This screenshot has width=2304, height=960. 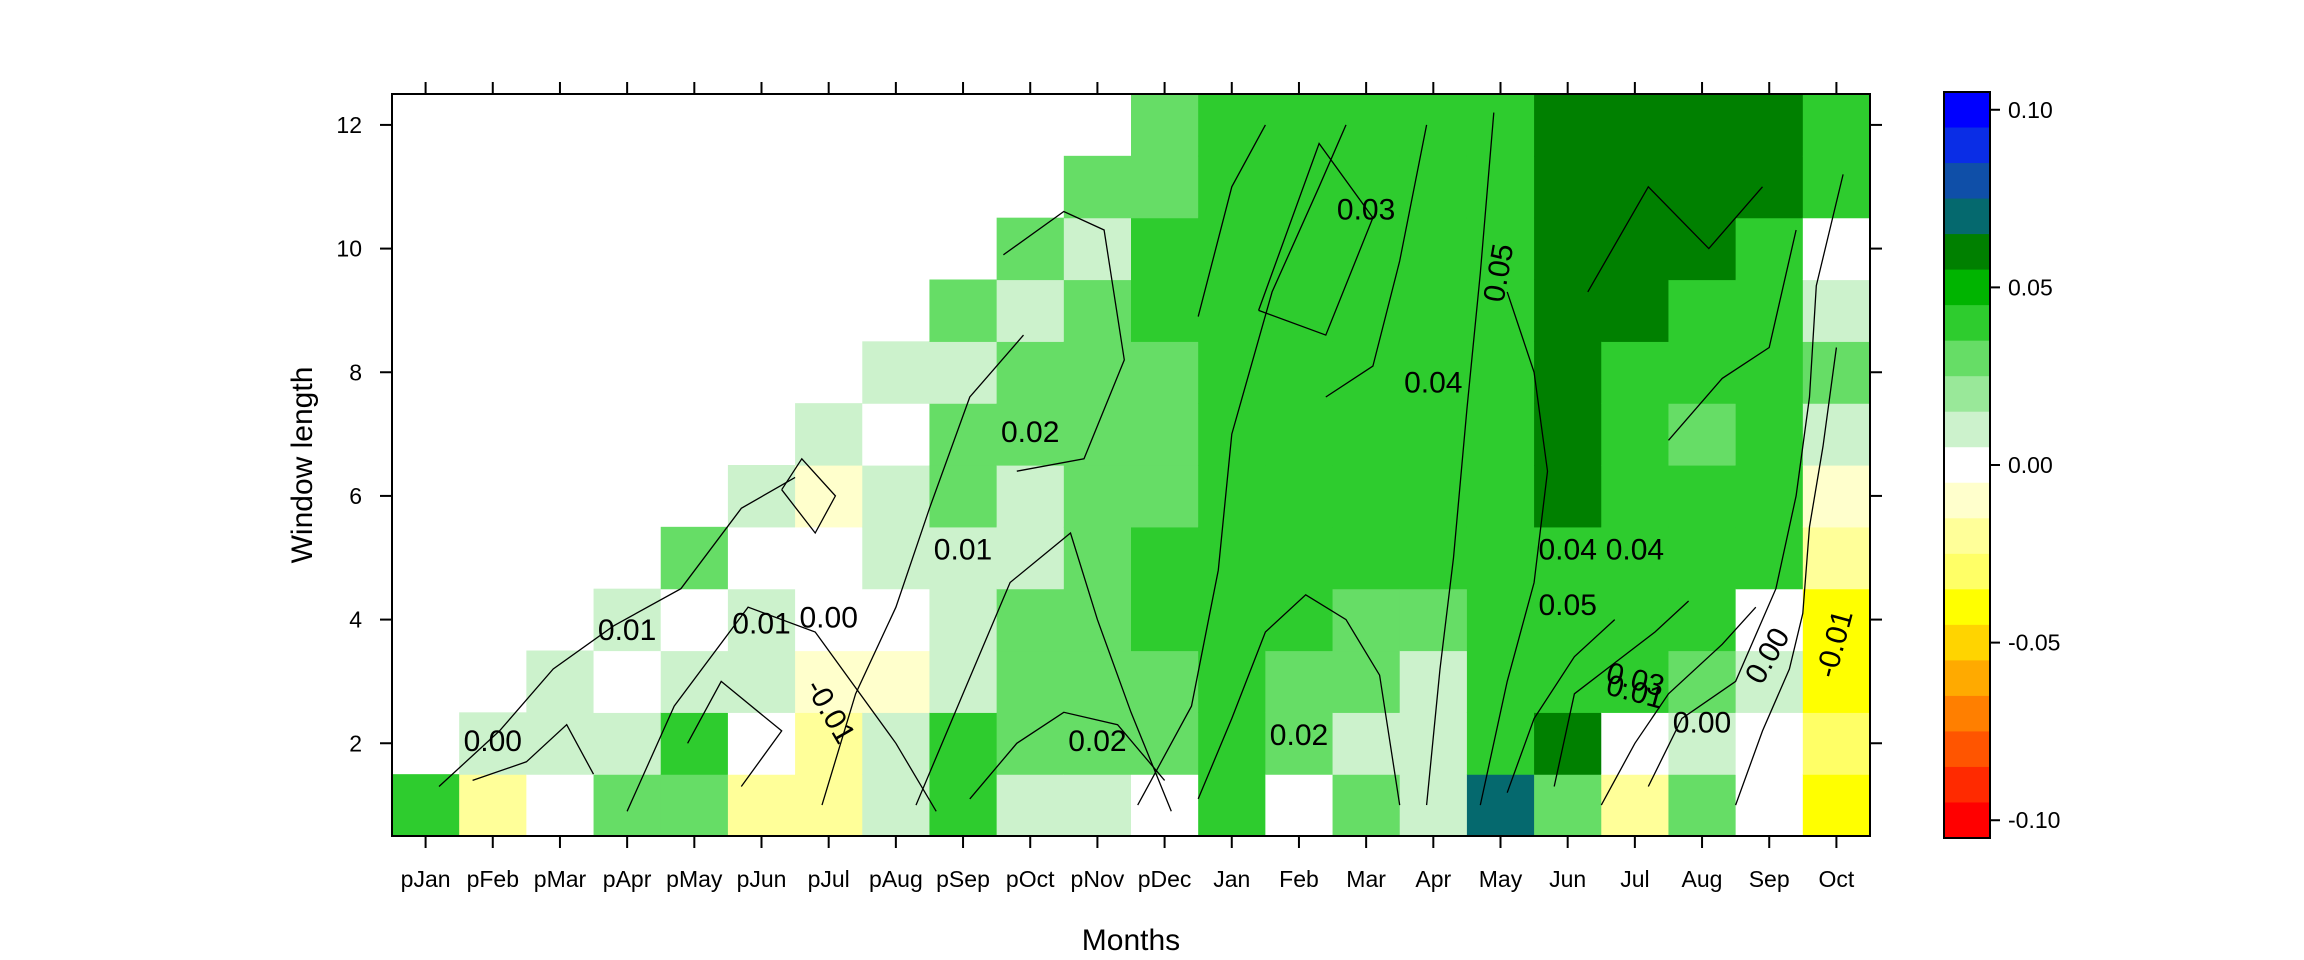 What do you see at coordinates (1231, 879) in the screenshot?
I see `x-tick-label: Jan` at bounding box center [1231, 879].